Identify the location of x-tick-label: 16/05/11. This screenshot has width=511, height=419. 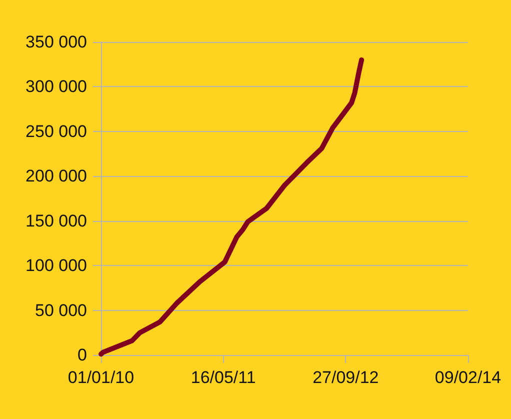
(223, 377).